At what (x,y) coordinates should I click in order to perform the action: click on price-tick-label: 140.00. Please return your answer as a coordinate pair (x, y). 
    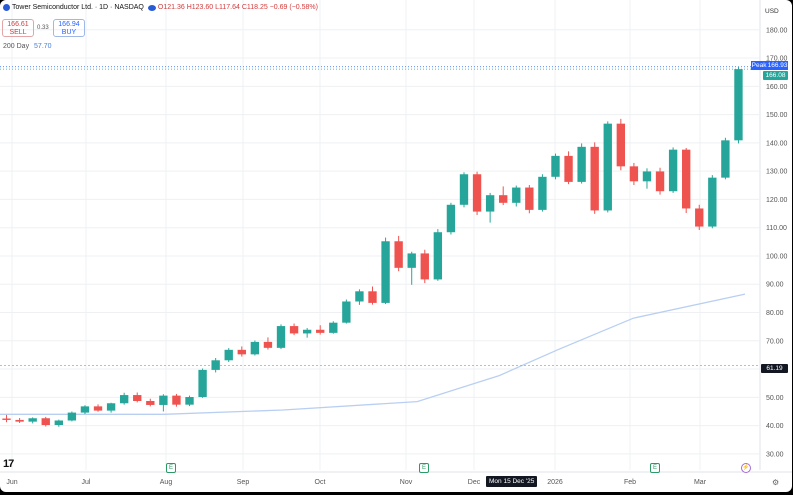
    Looking at the image, I should click on (777, 143).